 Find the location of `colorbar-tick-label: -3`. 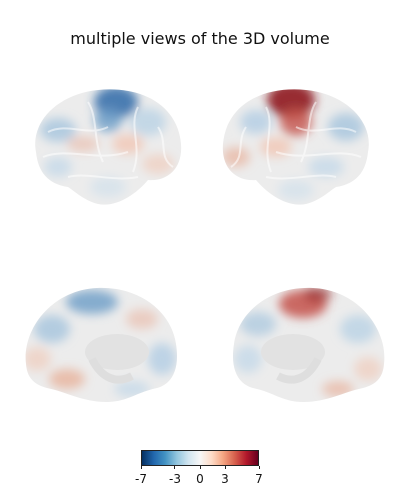

colorbar-tick-label: -3 is located at coordinates (175, 479).